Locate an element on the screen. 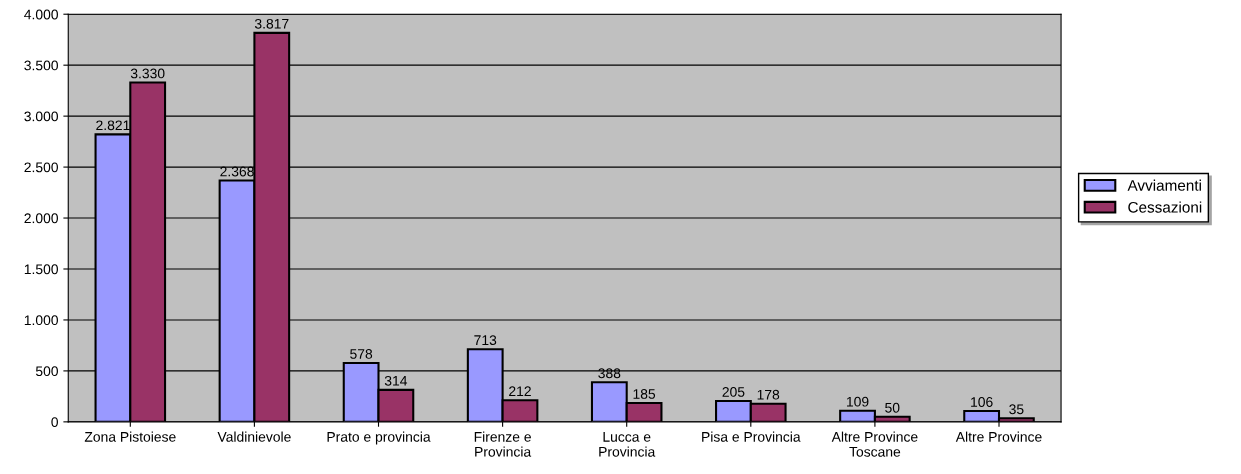 The image size is (1241, 474). x-tick-label: Altre Province is located at coordinates (998, 436).